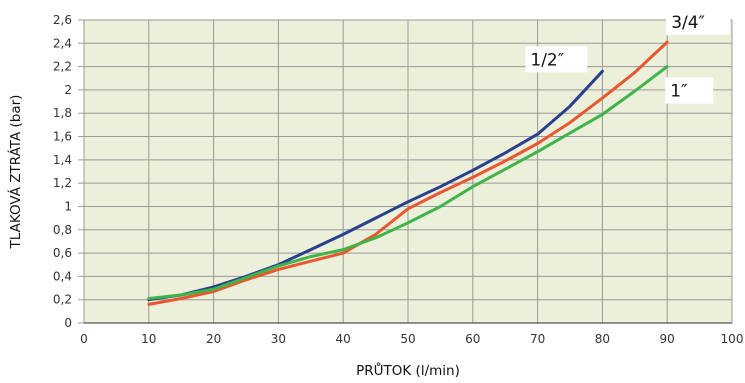 The height and width of the screenshot is (383, 745). What do you see at coordinates (62, 113) in the screenshot?
I see `y-tick-label: 1,8` at bounding box center [62, 113].